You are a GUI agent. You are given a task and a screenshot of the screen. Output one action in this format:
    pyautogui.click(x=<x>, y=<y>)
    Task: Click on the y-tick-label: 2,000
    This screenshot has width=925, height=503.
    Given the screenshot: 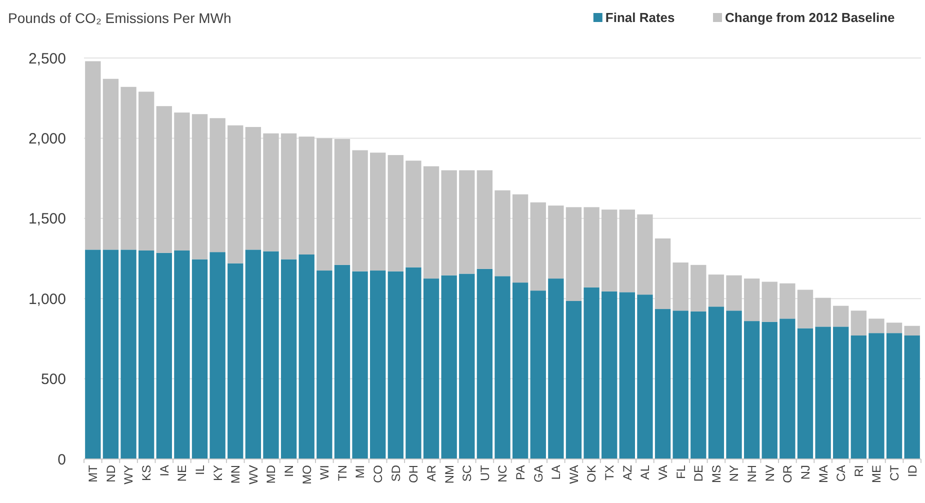 What is the action you would take?
    pyautogui.click(x=47, y=139)
    